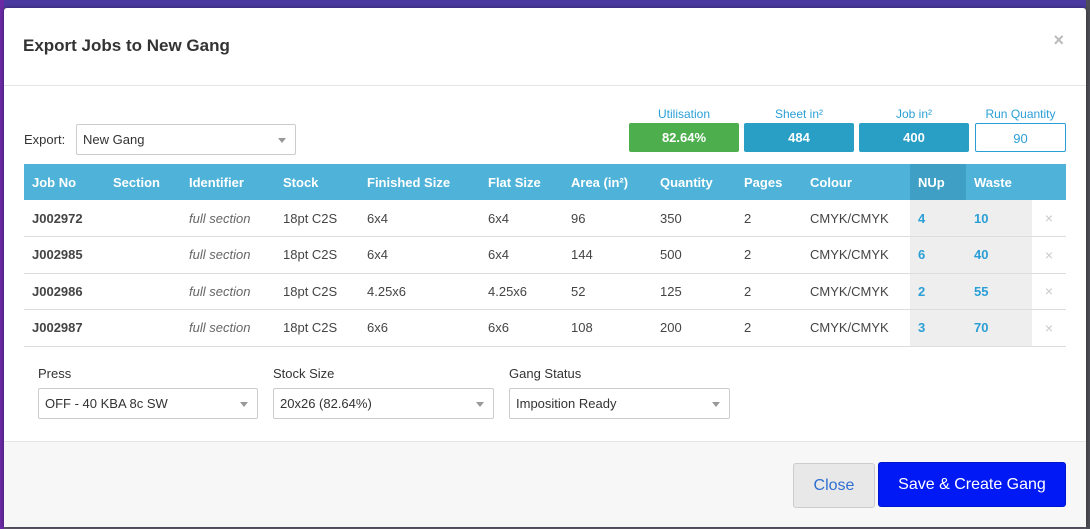 This screenshot has width=1090, height=529. What do you see at coordinates (694, 255) in the screenshot?
I see `quantity-cell: 500` at bounding box center [694, 255].